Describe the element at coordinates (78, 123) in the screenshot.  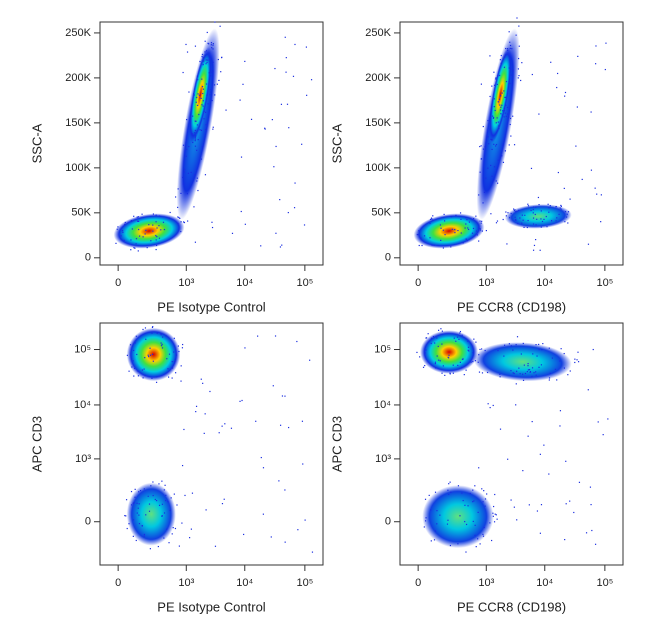
I see `y-tick-label: 150K` at that location.